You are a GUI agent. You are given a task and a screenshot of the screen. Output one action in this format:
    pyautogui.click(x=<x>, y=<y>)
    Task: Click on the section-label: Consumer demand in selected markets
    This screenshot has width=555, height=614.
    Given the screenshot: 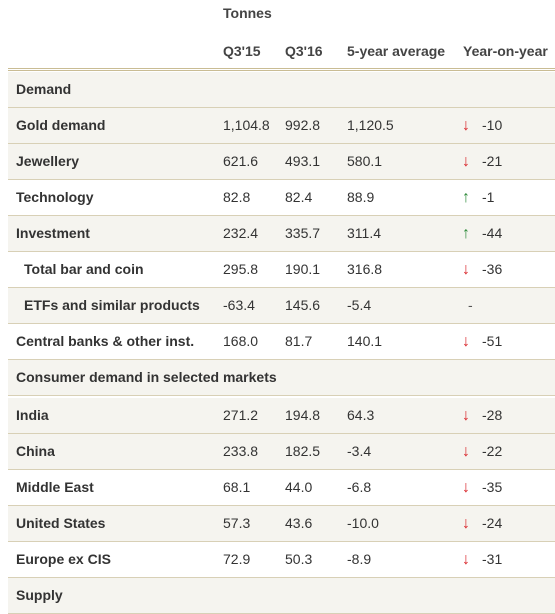 What is the action you would take?
    pyautogui.click(x=146, y=377)
    